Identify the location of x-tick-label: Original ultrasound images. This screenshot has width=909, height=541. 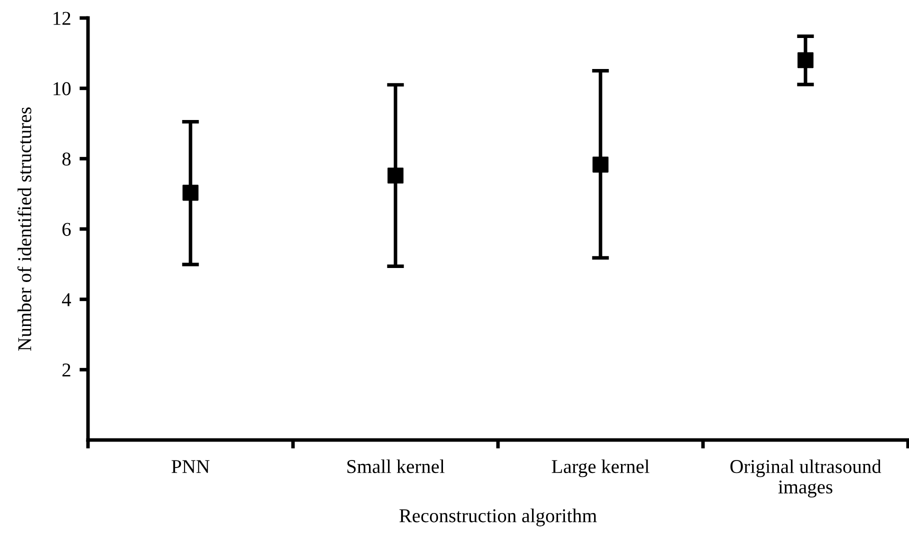
(806, 478).